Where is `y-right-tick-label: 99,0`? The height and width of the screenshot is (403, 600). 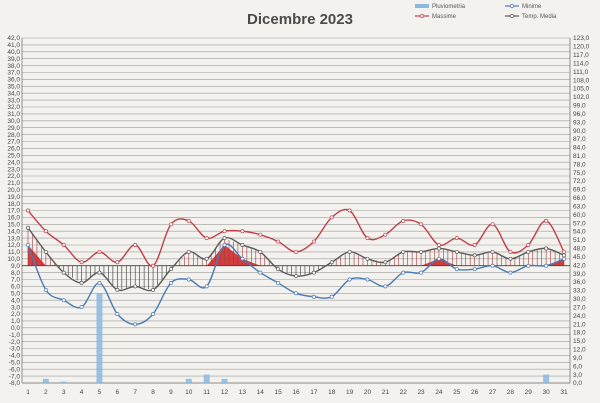
y-right-tick-label: 99,0 is located at coordinates (579, 106).